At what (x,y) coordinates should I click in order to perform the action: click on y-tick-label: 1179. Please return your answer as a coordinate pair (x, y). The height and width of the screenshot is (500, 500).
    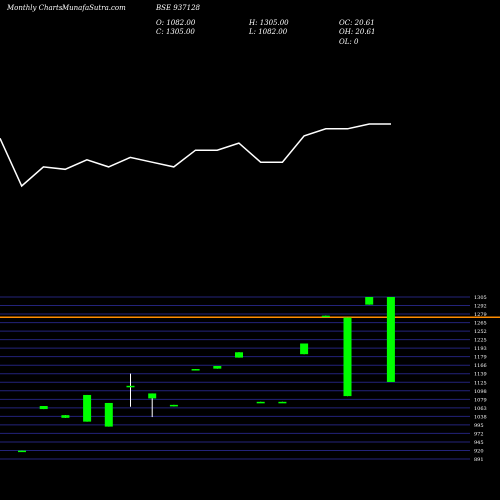
    Looking at the image, I should click on (480, 358).